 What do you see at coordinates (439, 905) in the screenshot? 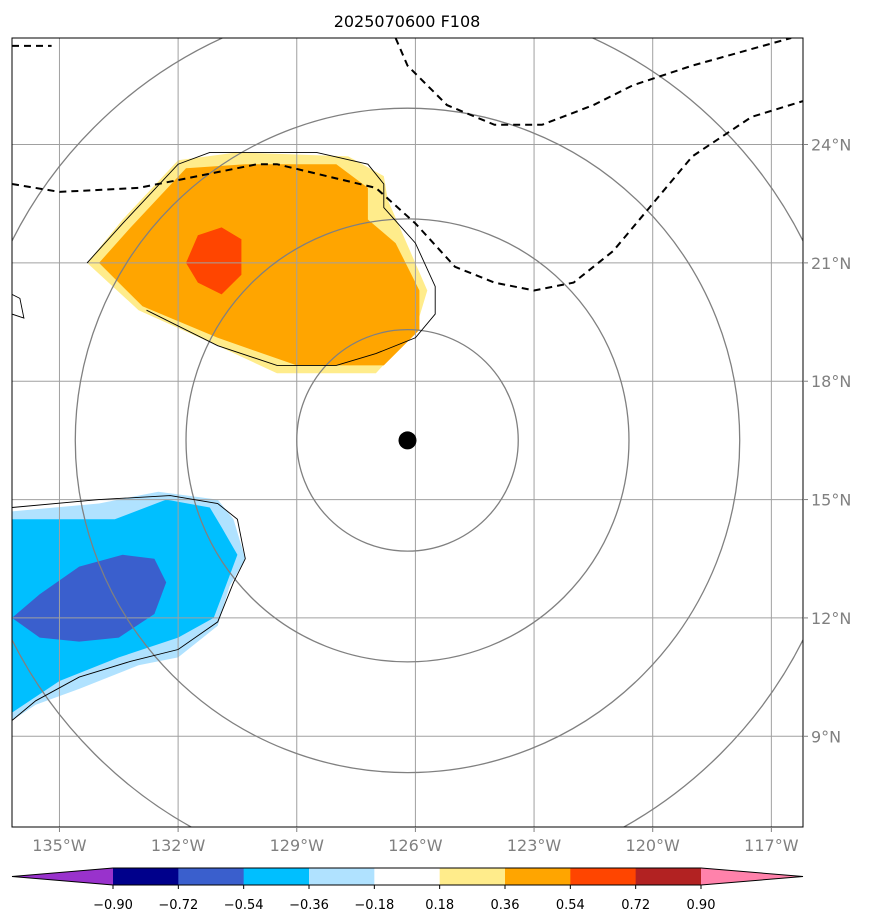
I see `colorbar-tick-label: 0.18` at bounding box center [439, 905].